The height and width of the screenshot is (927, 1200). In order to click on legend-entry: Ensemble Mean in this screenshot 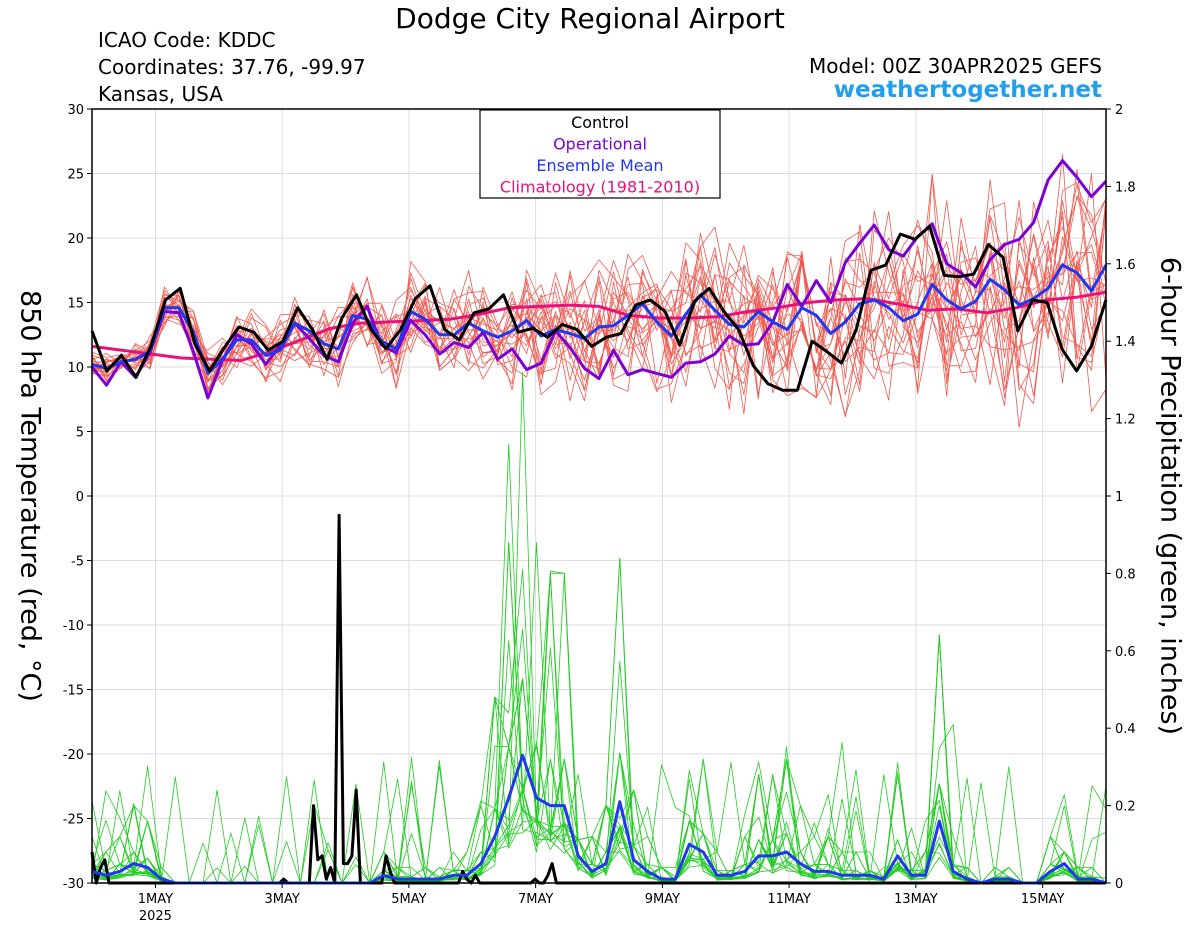, I will do `click(599, 165)`.